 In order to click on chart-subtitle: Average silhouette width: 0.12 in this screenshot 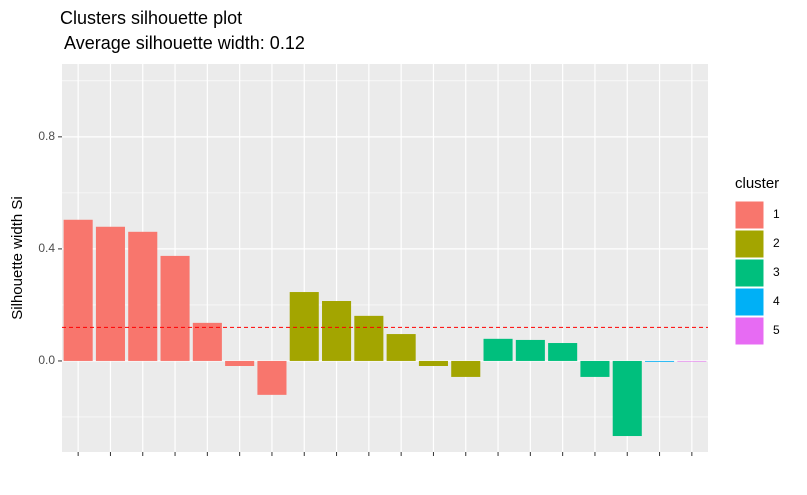, I will do `click(182, 43)`.